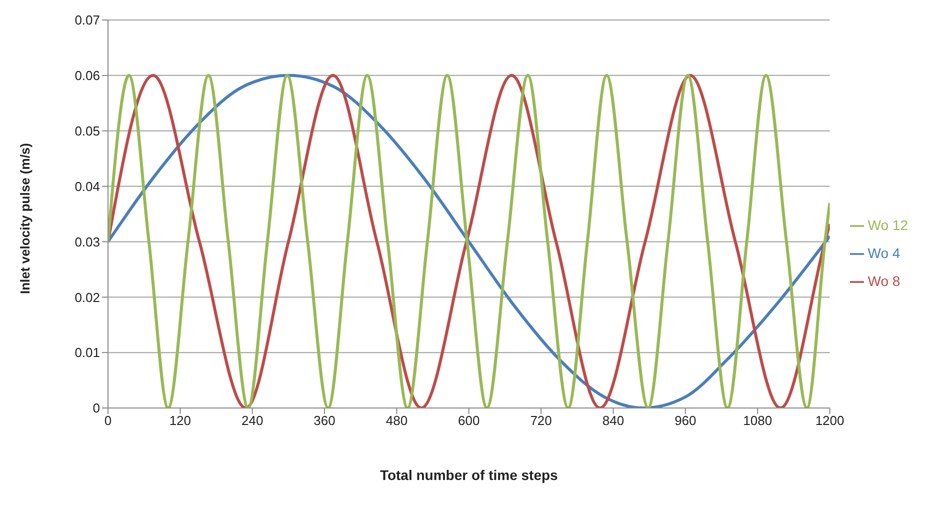 This screenshot has width=949, height=509. I want to click on x-tick-label: 360, so click(325, 420).